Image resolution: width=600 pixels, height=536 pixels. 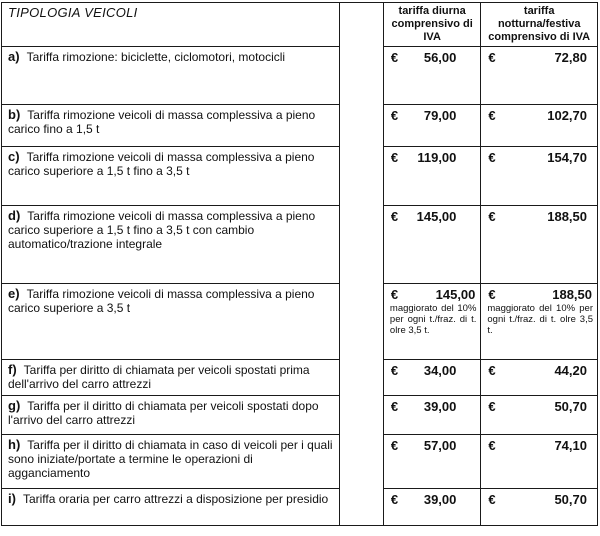 What do you see at coordinates (170, 24) in the screenshot?
I see `header-tipologia-veicoli: TIPOLOGIA VEICOLI` at bounding box center [170, 24].